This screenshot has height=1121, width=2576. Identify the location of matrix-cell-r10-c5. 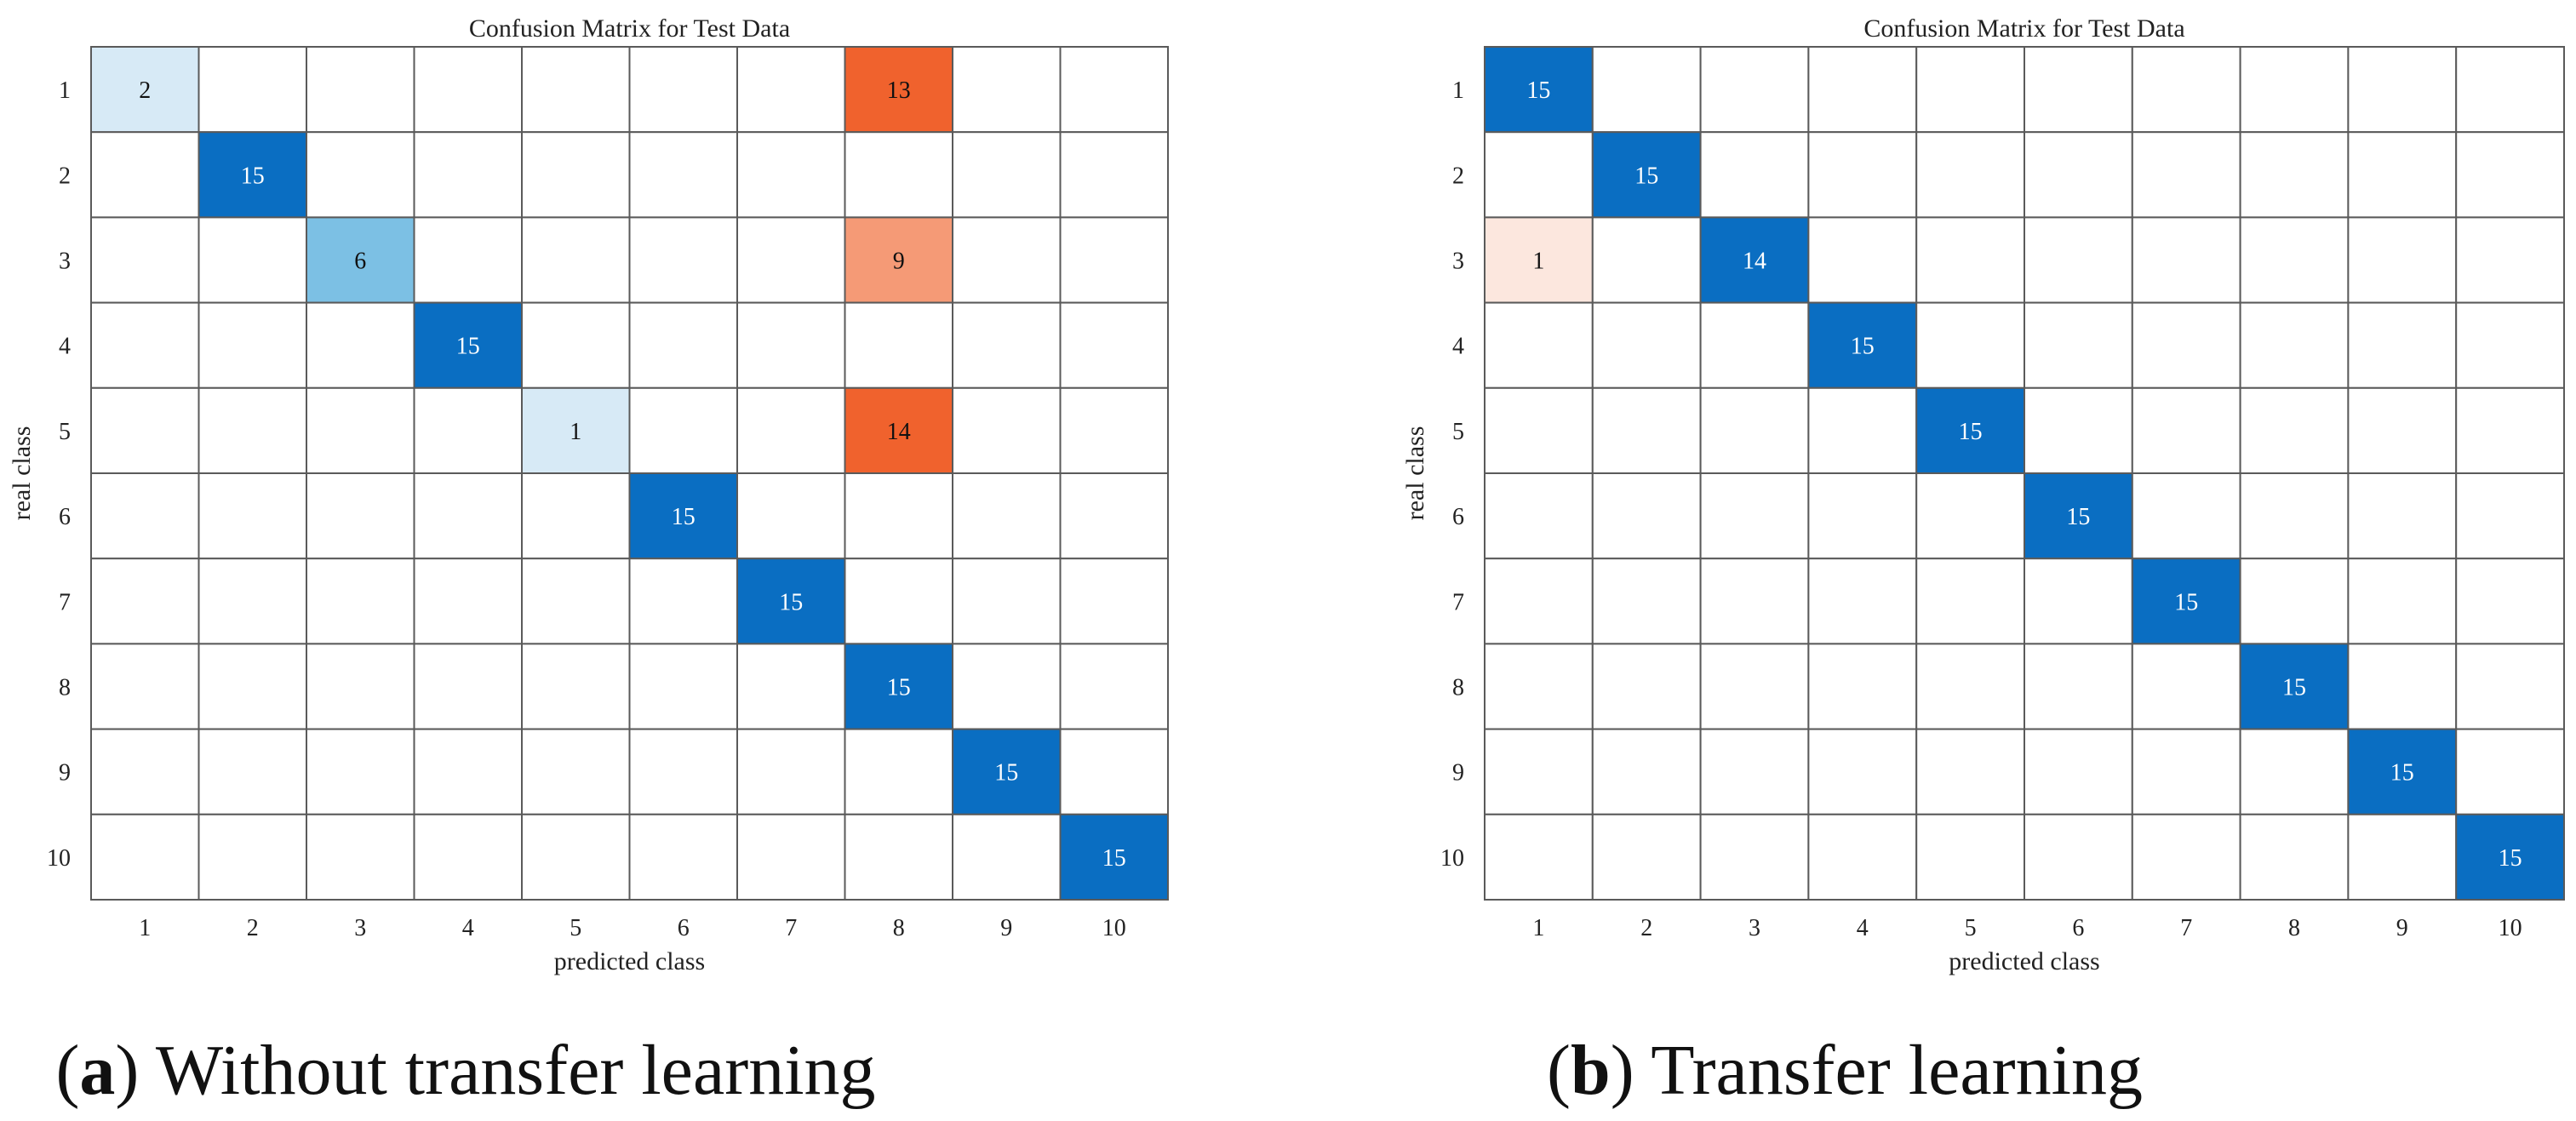
(576, 857).